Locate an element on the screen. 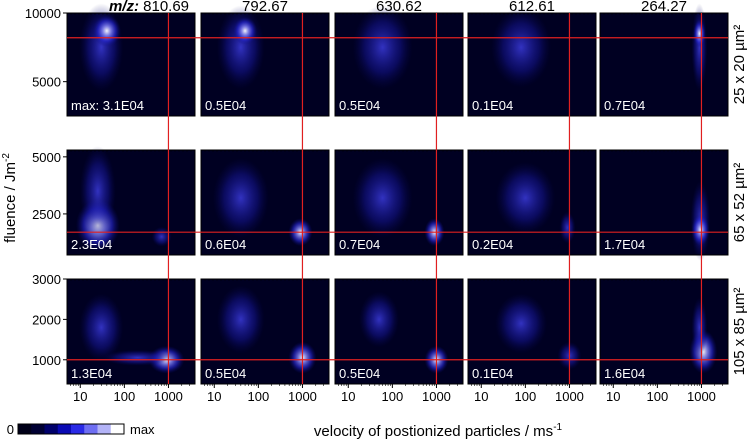 This screenshot has height=441, width=753. column-headers: m/z: 810.69 792.67 630.62 612.61 264.27 is located at coordinates (398, 7).